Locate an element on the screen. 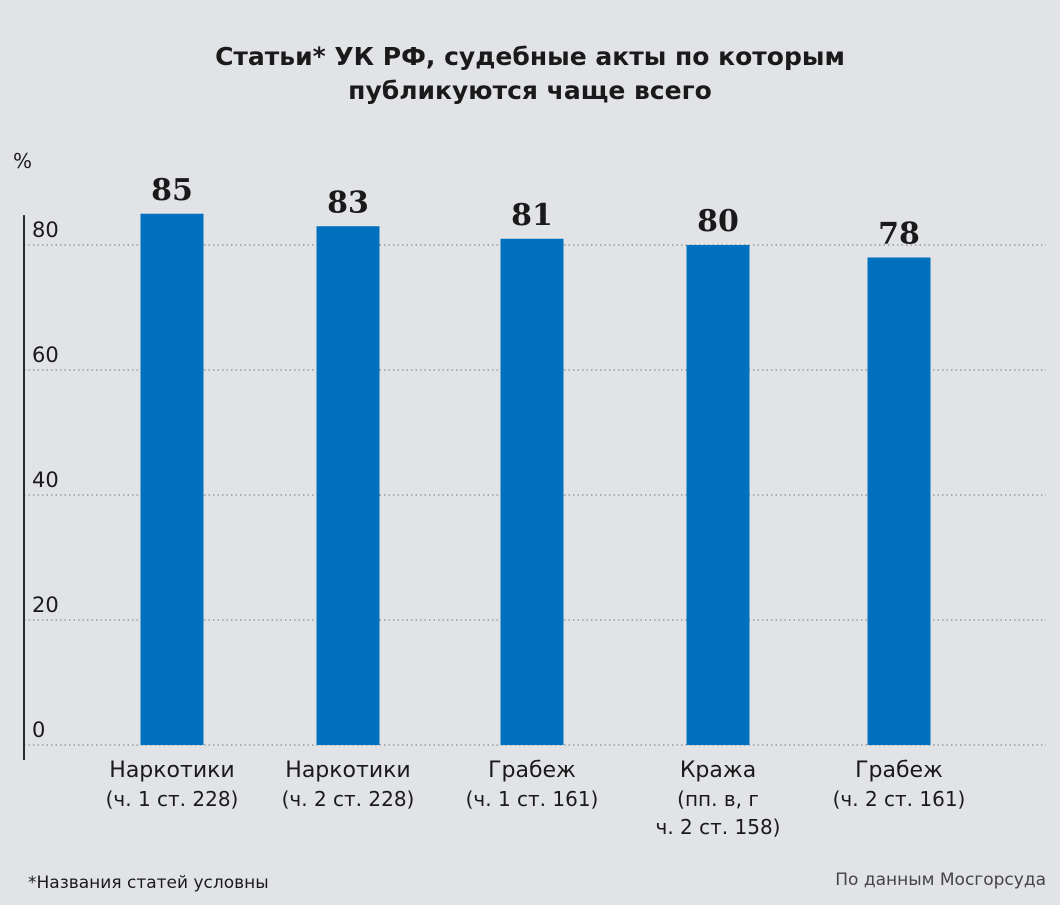 This screenshot has width=1060, height=905. data-label-2: 83 is located at coordinates (348, 202).